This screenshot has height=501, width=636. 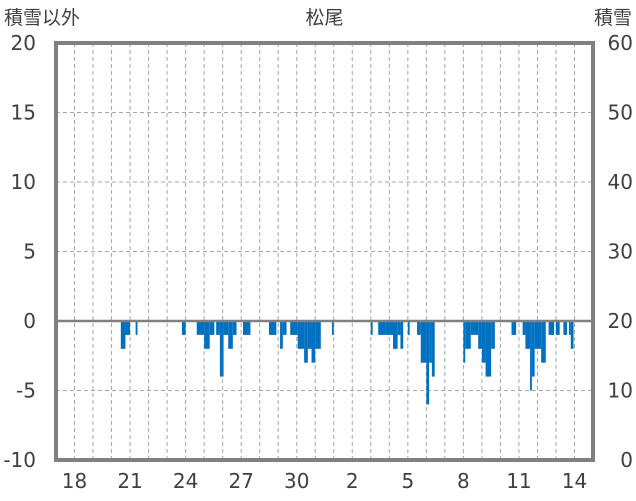 What do you see at coordinates (620, 43) in the screenshot?
I see `right-tick-label: 60` at bounding box center [620, 43].